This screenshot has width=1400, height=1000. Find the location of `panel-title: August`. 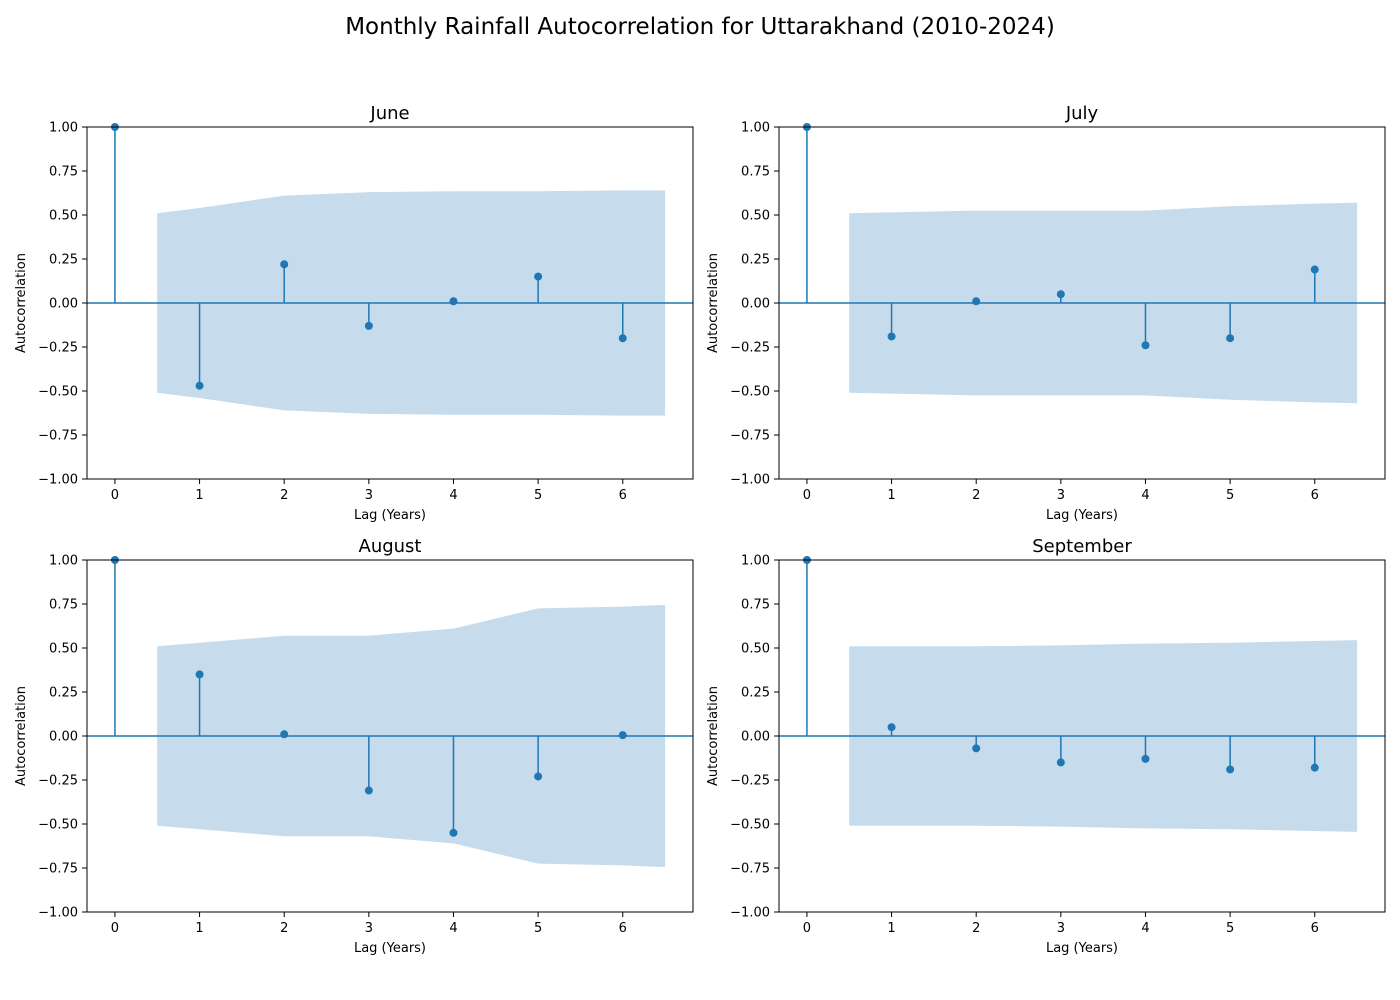

panel-title: August is located at coordinates (390, 546).